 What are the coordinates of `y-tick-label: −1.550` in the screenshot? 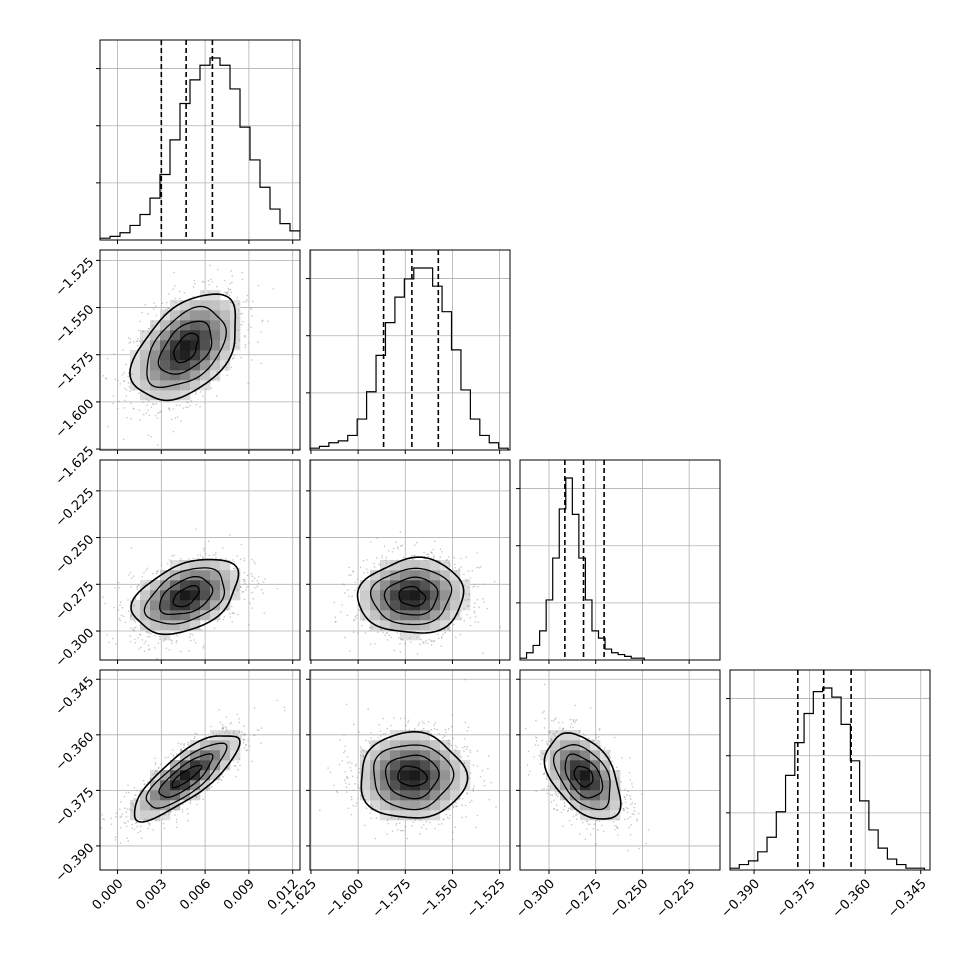 It's located at (75, 324).